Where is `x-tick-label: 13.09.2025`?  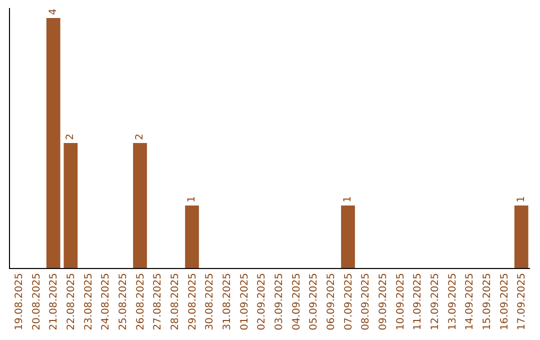 x-tick-label: 13.09.2025 is located at coordinates (452, 301).